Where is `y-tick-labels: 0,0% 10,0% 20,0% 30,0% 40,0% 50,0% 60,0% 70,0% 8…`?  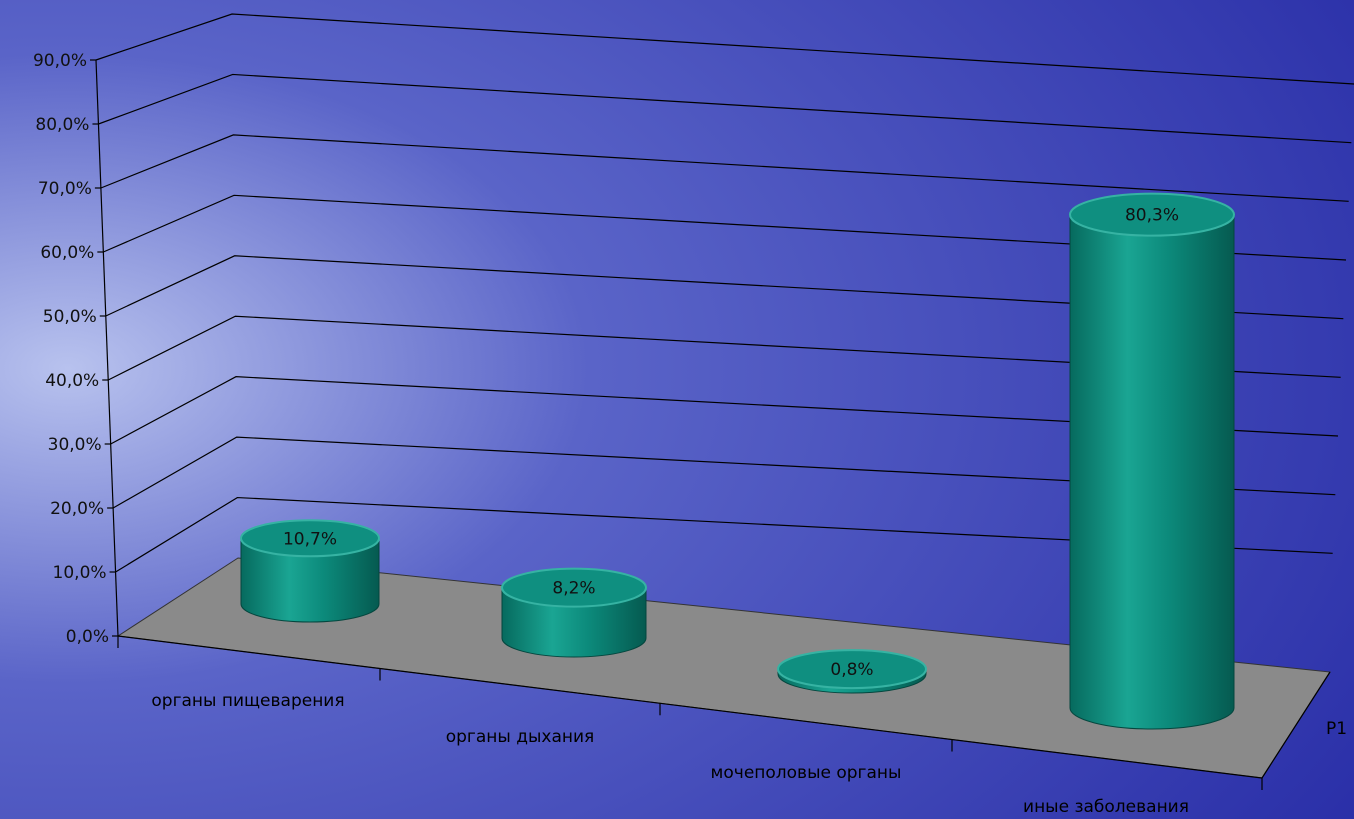
y-tick-labels: 0,0% 10,0% 20,0% 30,0% 40,0% 50,0% 60,0% 70,0% 8… is located at coordinates (71, 349).